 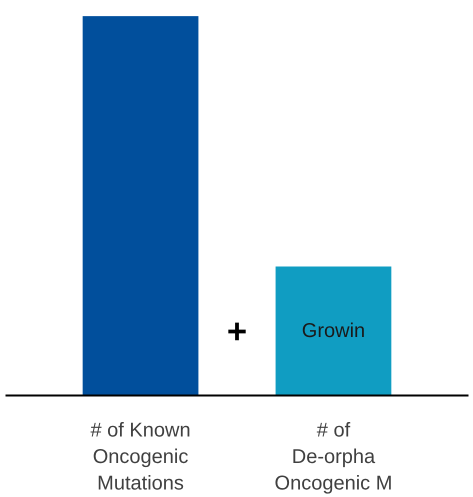 What do you see at coordinates (140, 457) in the screenshot?
I see `x-tick-label: # of Known Oncogenic Mutations` at bounding box center [140, 457].